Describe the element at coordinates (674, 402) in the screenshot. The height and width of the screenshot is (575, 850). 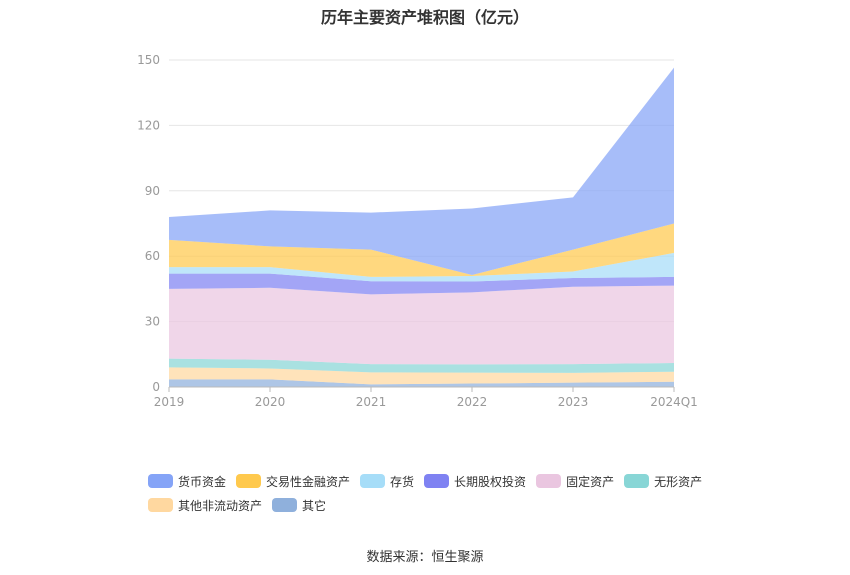
I see `x-tick-label: 2024Q1` at that location.